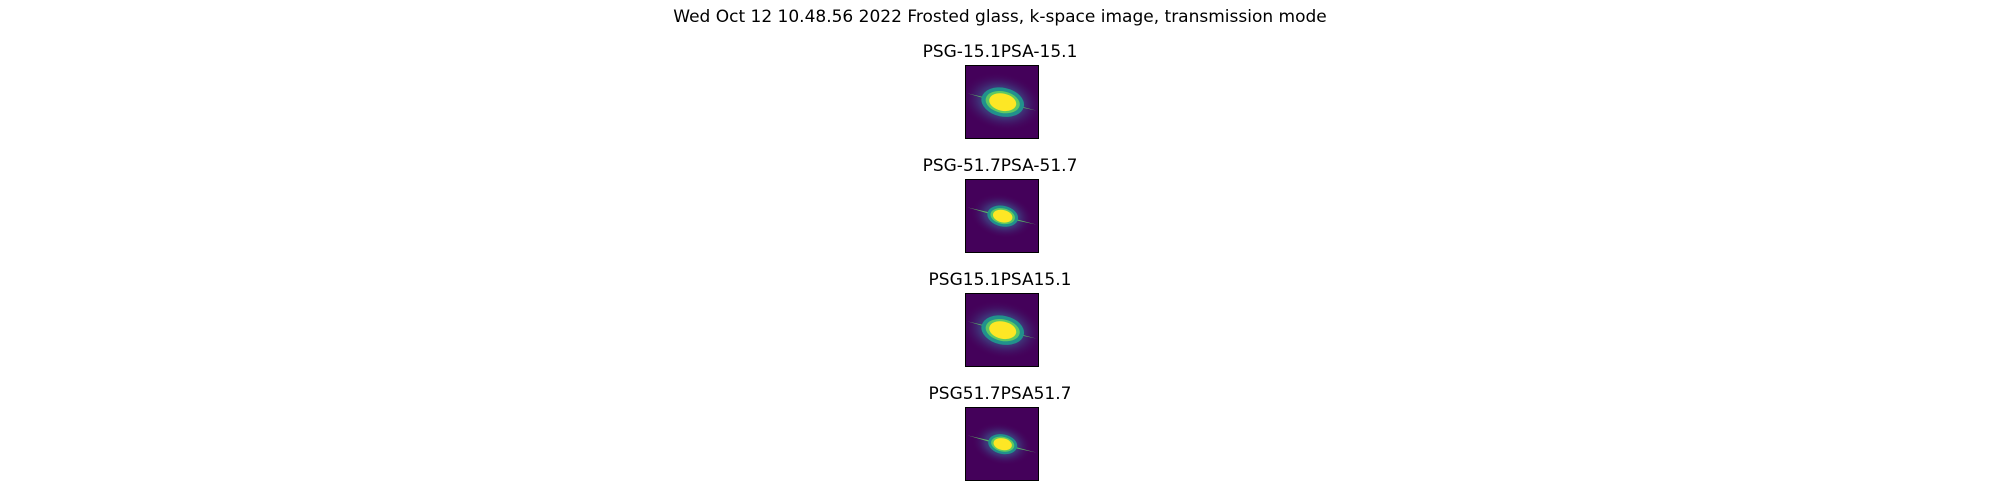  I want to click on panel-title-1: PSG-15.1PSA-15.1, so click(1000, 52).